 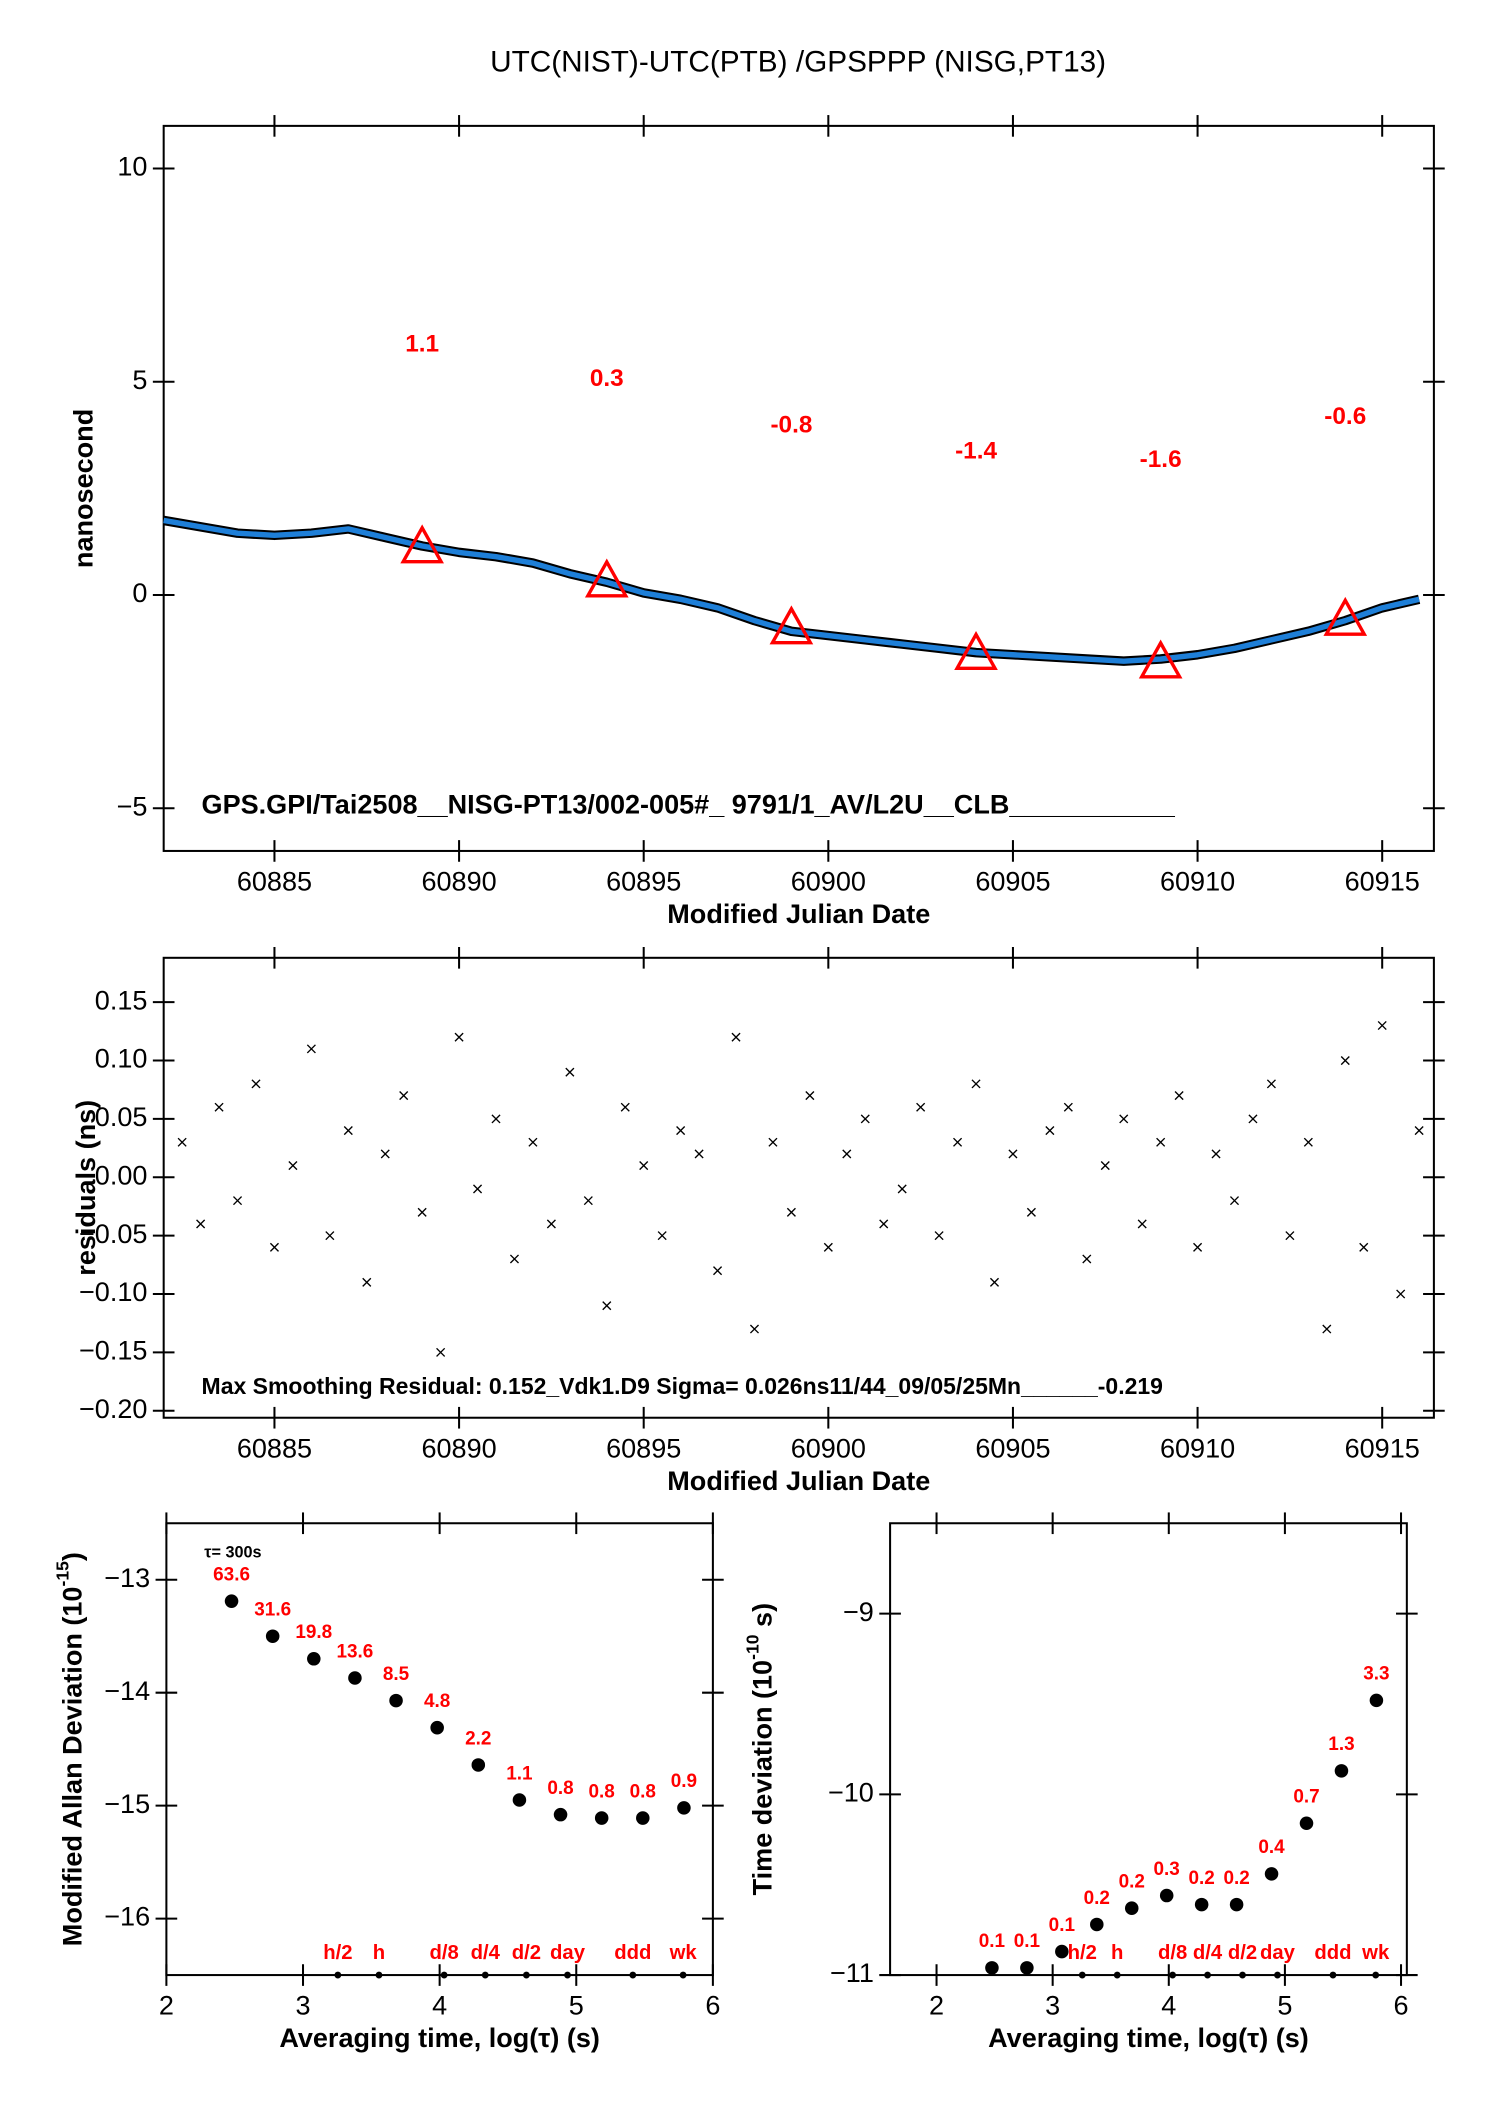 What do you see at coordinates (684, 1781) in the screenshot?
I see `point-label: 0.9` at bounding box center [684, 1781].